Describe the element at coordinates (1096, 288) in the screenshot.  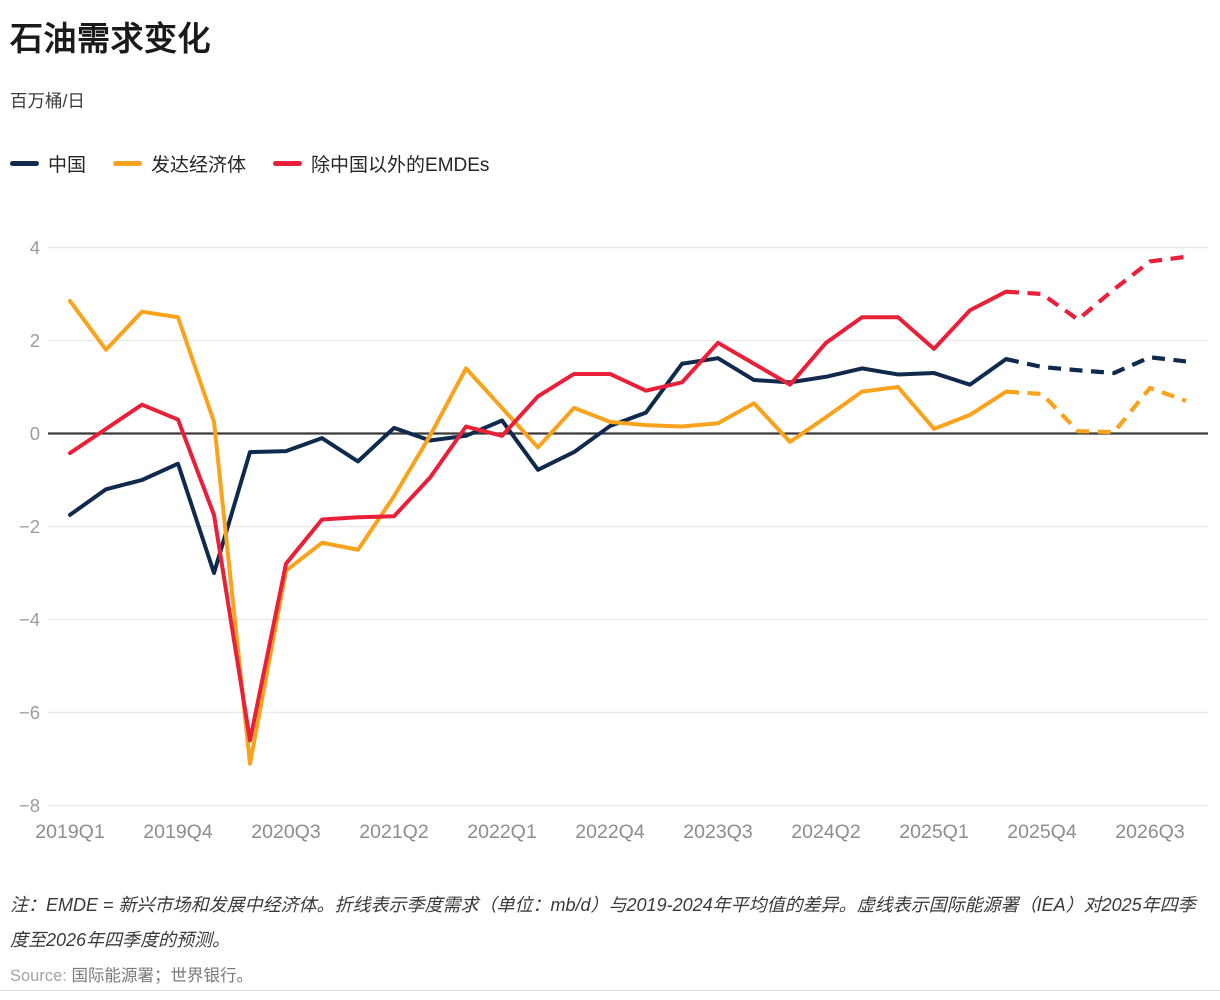
I see `series-forecast-line-除中国以外的EMDEs` at that location.